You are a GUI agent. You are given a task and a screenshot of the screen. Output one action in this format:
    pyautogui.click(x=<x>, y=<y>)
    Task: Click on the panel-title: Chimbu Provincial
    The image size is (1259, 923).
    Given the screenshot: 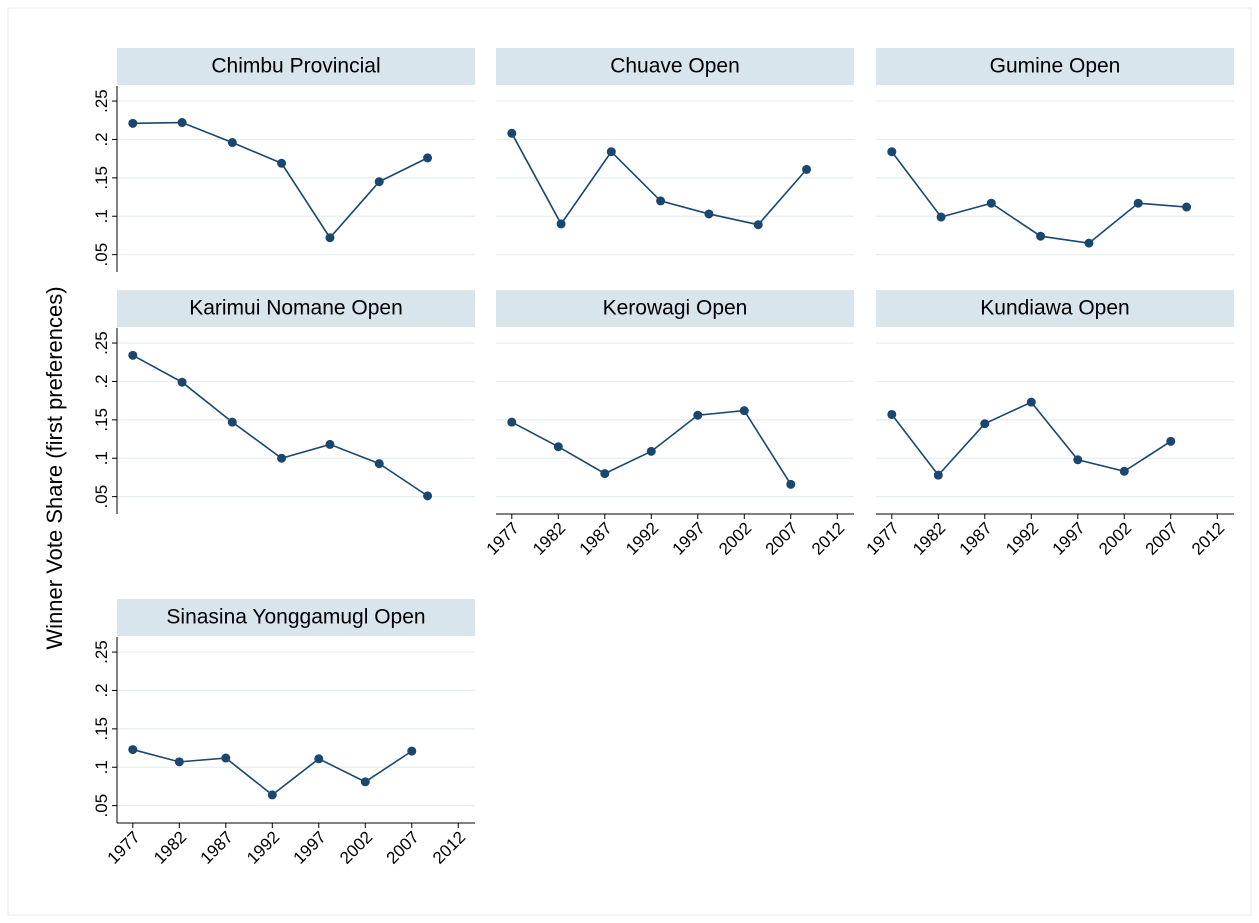 What is the action you would take?
    pyautogui.click(x=295, y=66)
    